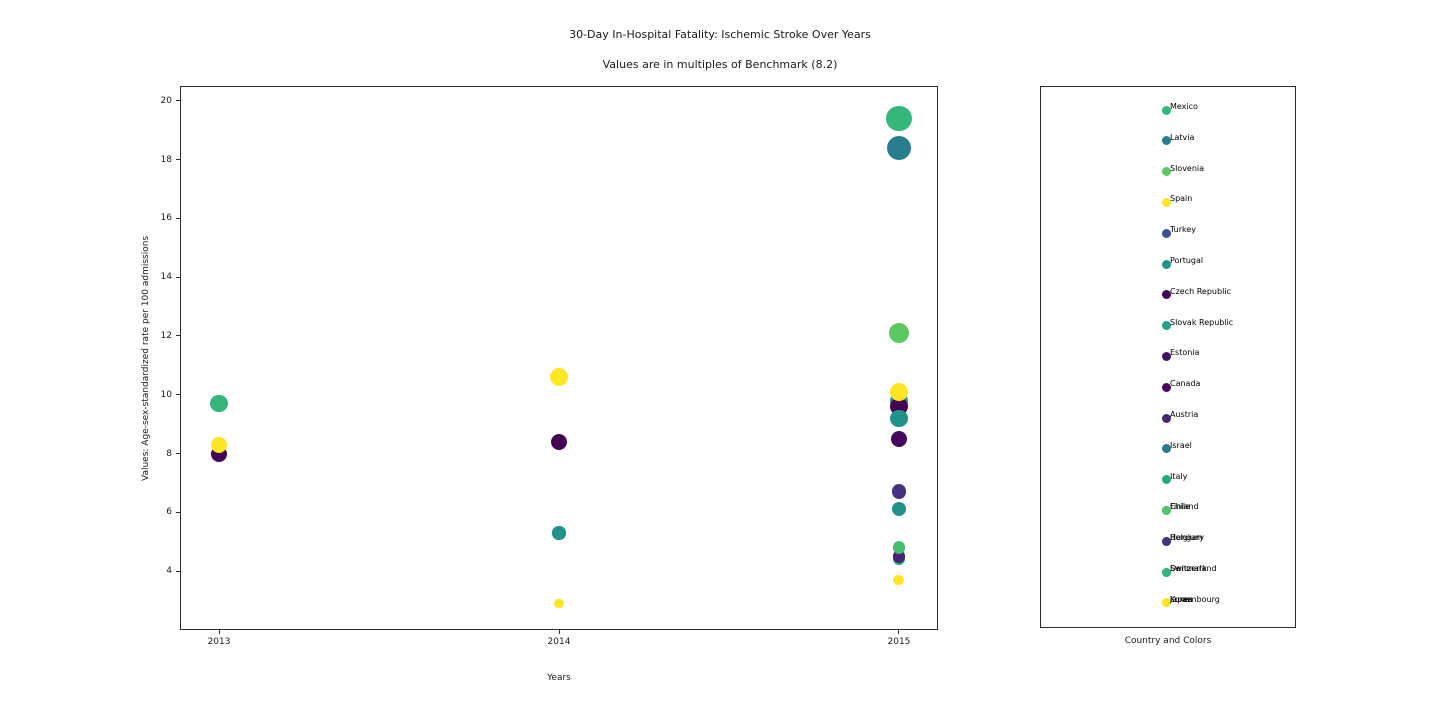 Image resolution: width=1440 pixels, height=720 pixels. I want to click on legend-country-label: Canada, so click(1185, 384).